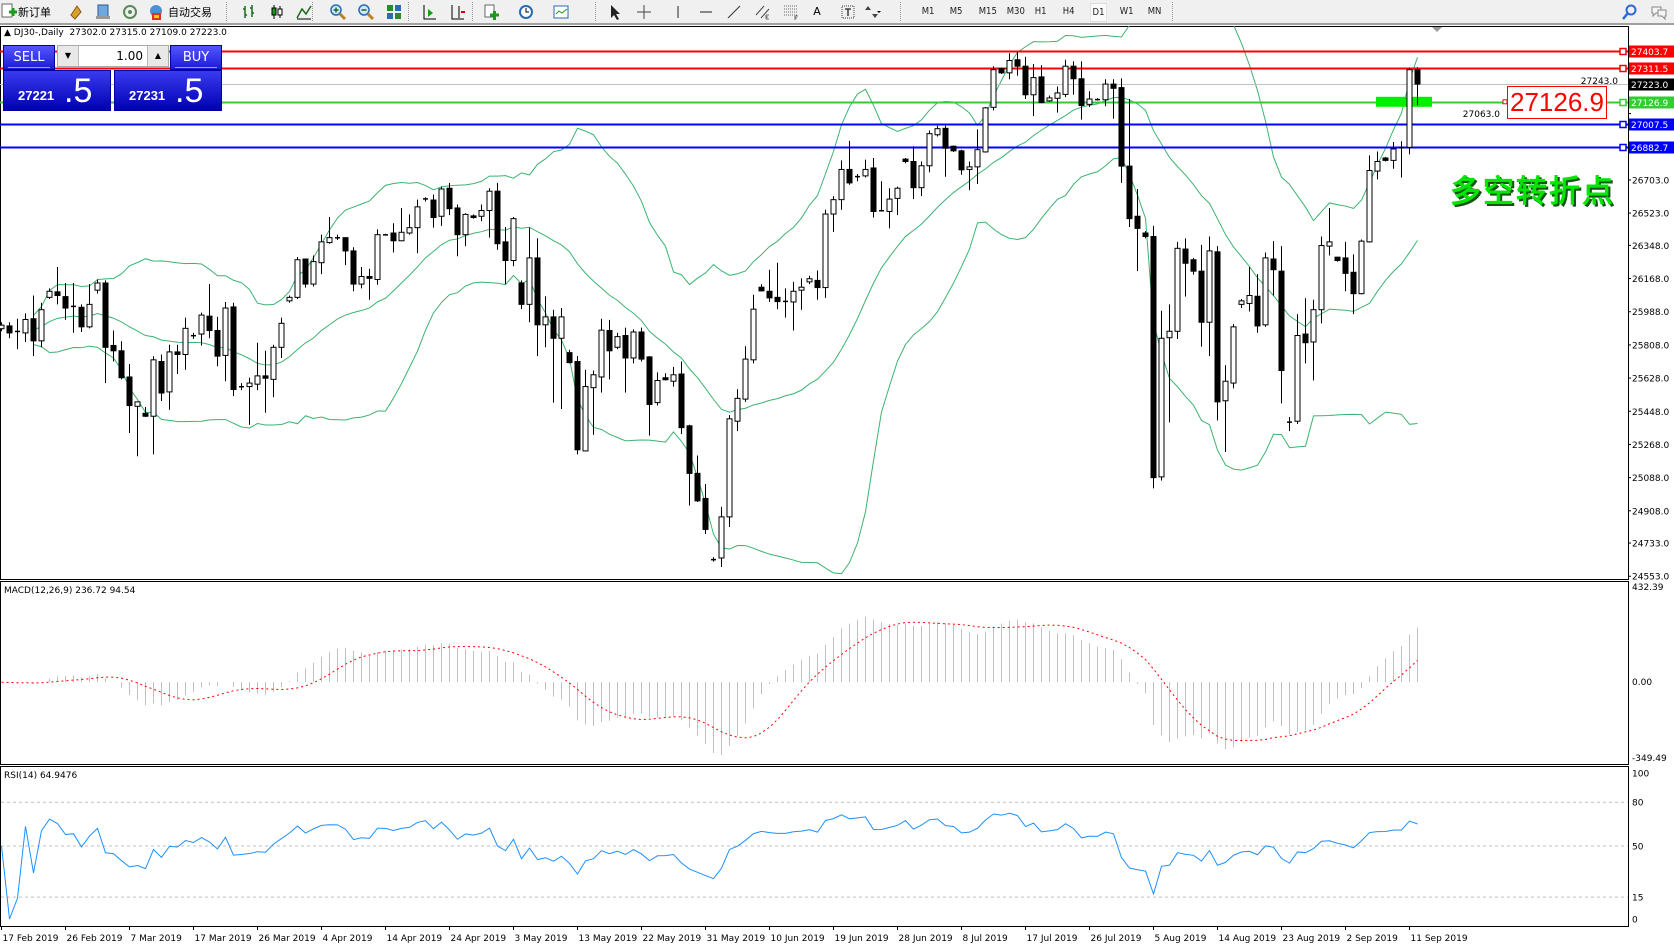 The height and width of the screenshot is (947, 1674). I want to click on templates-button, so click(561, 11).